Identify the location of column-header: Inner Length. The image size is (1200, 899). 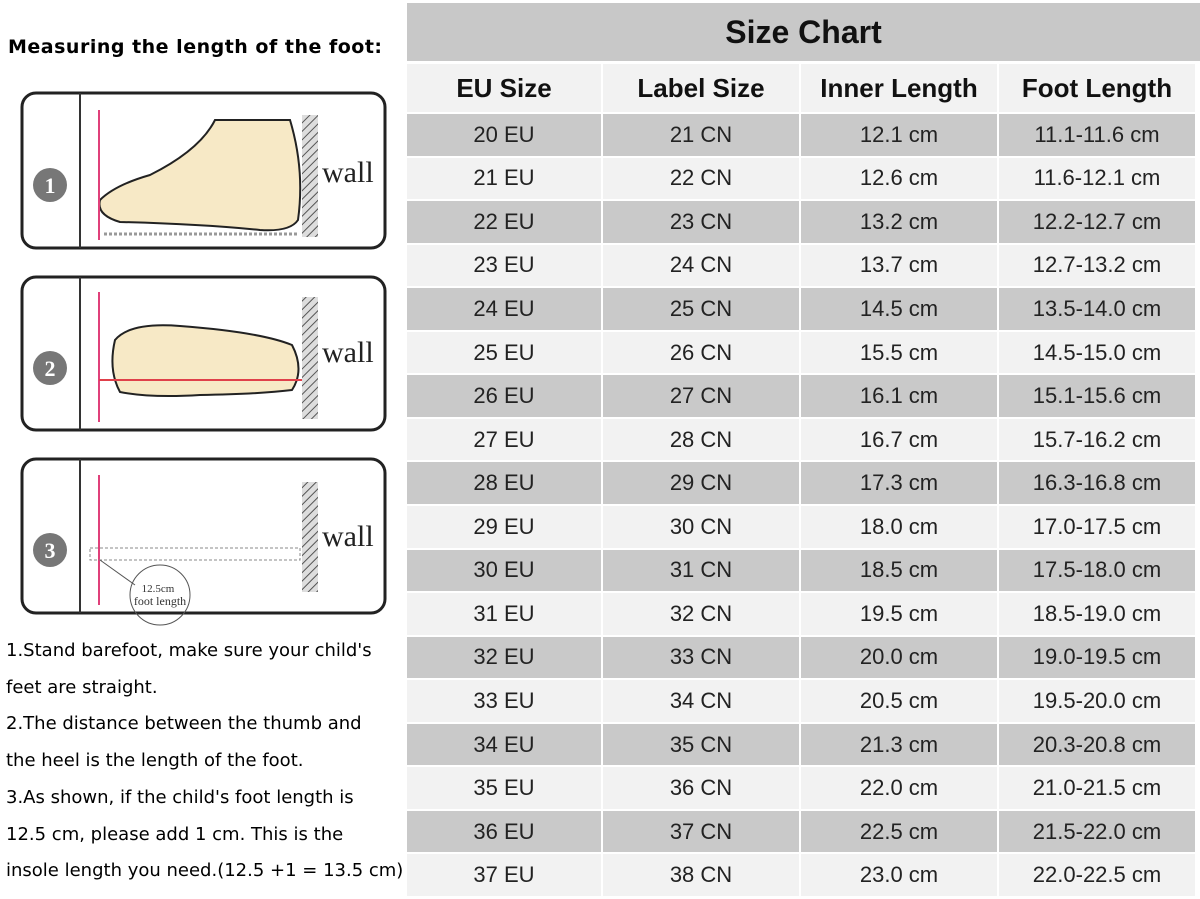
(899, 88).